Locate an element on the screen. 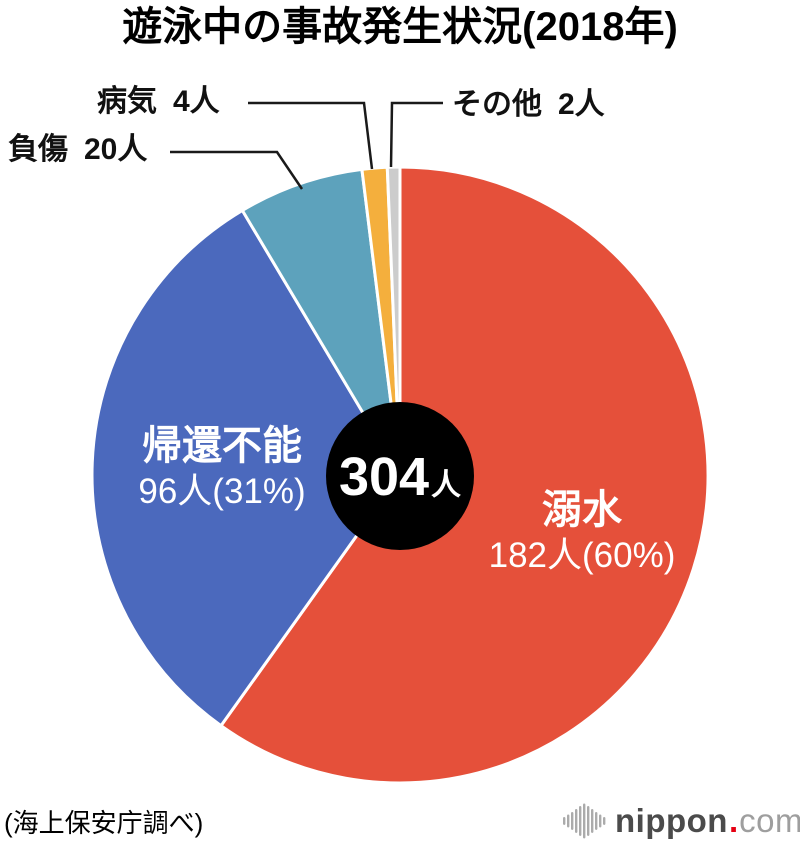 The height and width of the screenshot is (850, 800). slice-label-unable-to-return-name: 帰還不能 is located at coordinates (221, 446).